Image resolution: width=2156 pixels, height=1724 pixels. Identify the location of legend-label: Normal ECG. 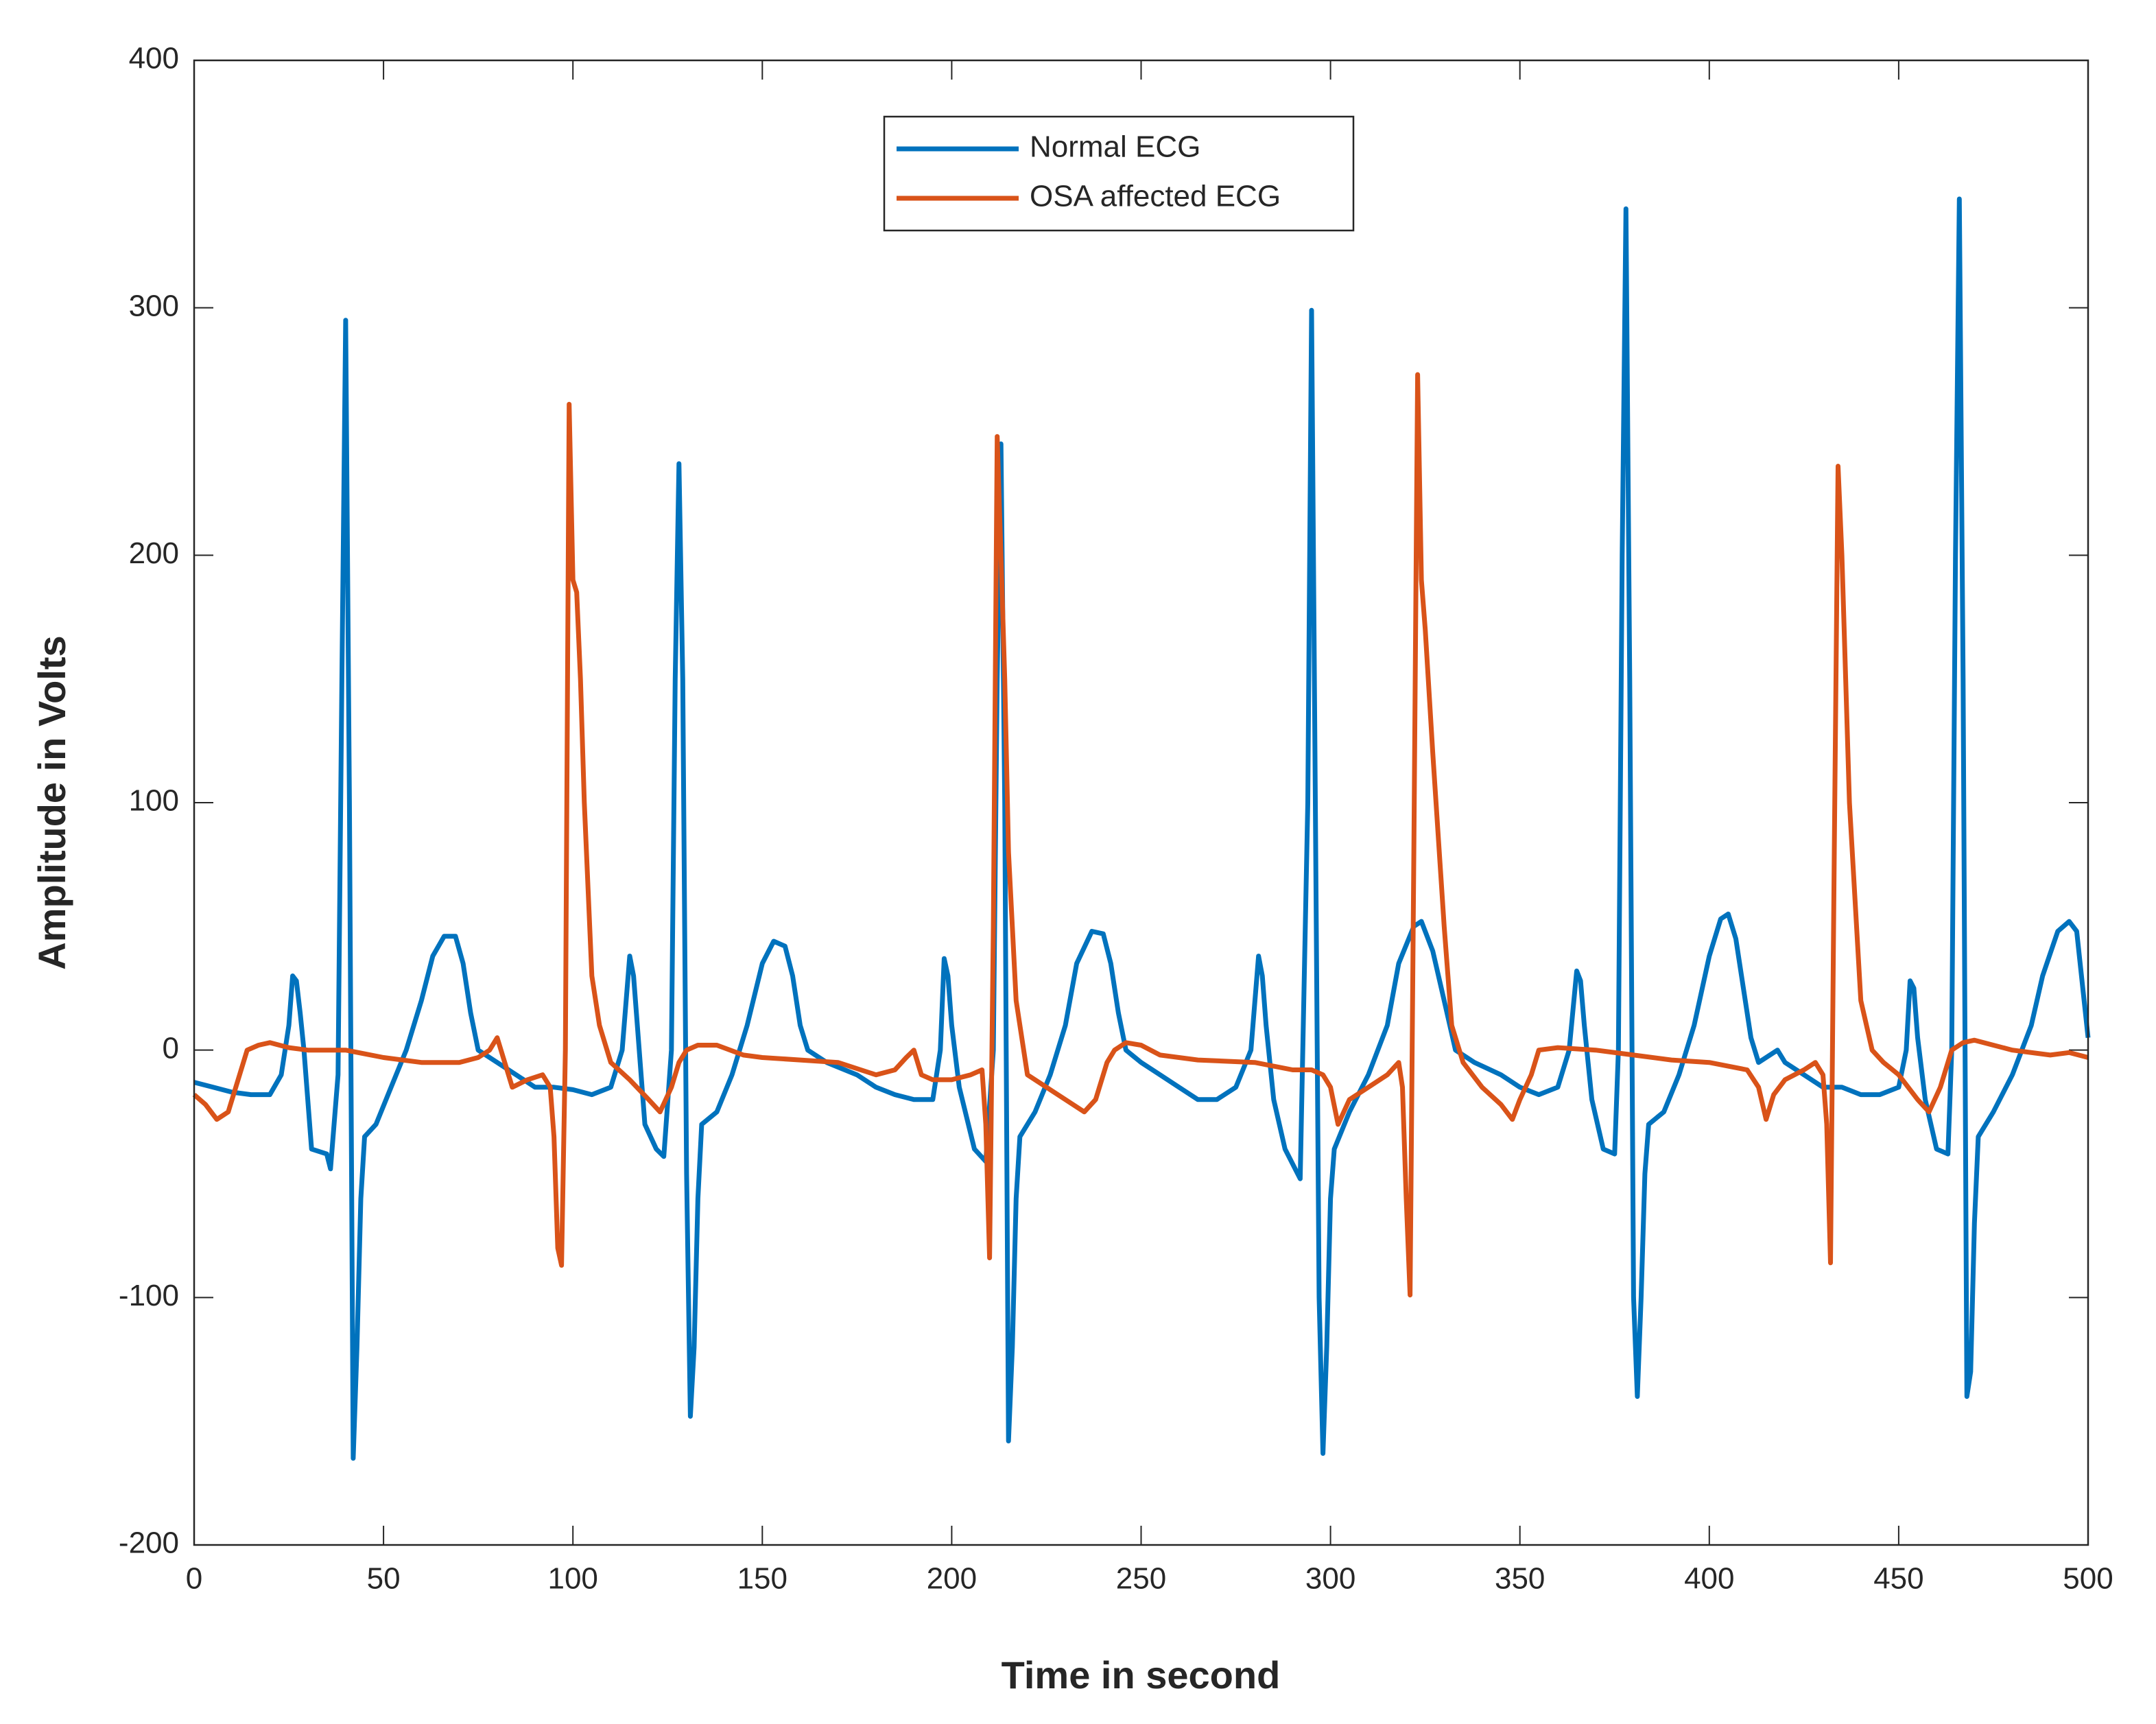
(1115, 147).